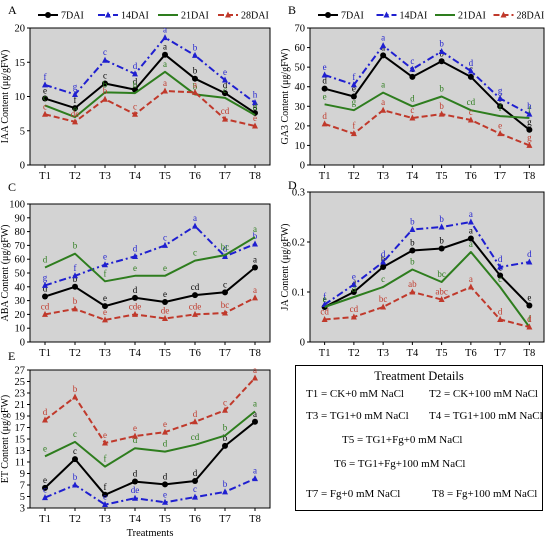 The height and width of the screenshot is (539, 550). What do you see at coordinates (22, 131) in the screenshot?
I see `y-tick-label: 5` at bounding box center [22, 131].